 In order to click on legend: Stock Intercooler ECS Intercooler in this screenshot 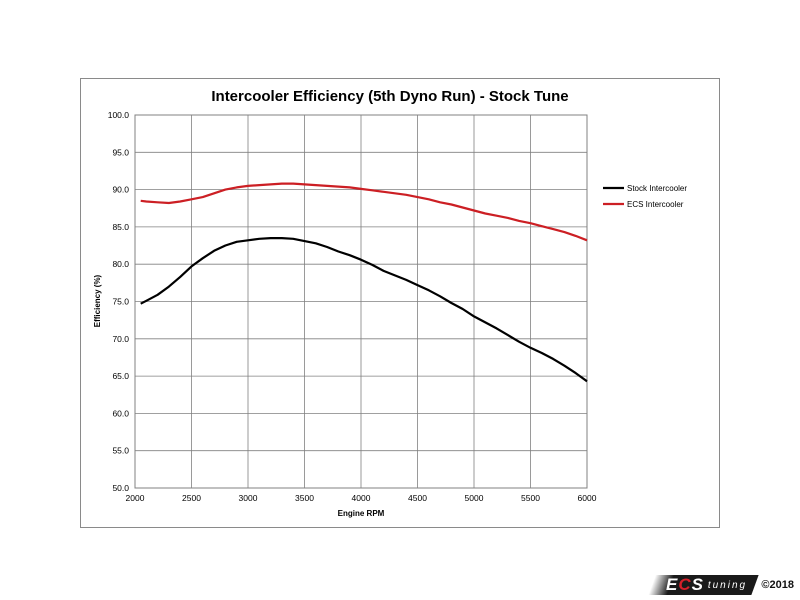, I will do `click(645, 196)`.